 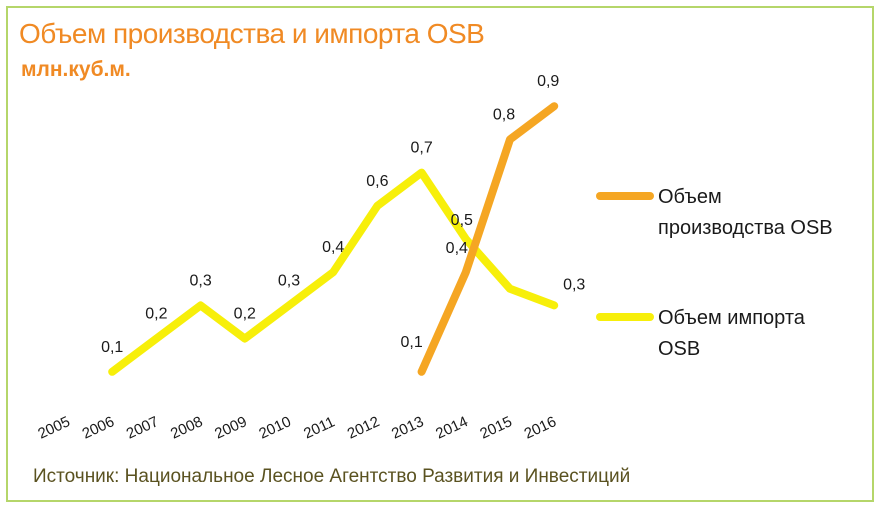 I want to click on x-tick-label: 2011, so click(x=319, y=427).